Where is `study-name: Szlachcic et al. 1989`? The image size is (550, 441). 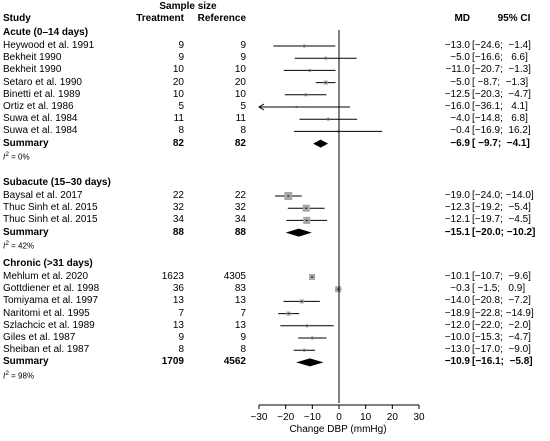
study-name: Szlachcic et al. 1989 is located at coordinates (49, 325).